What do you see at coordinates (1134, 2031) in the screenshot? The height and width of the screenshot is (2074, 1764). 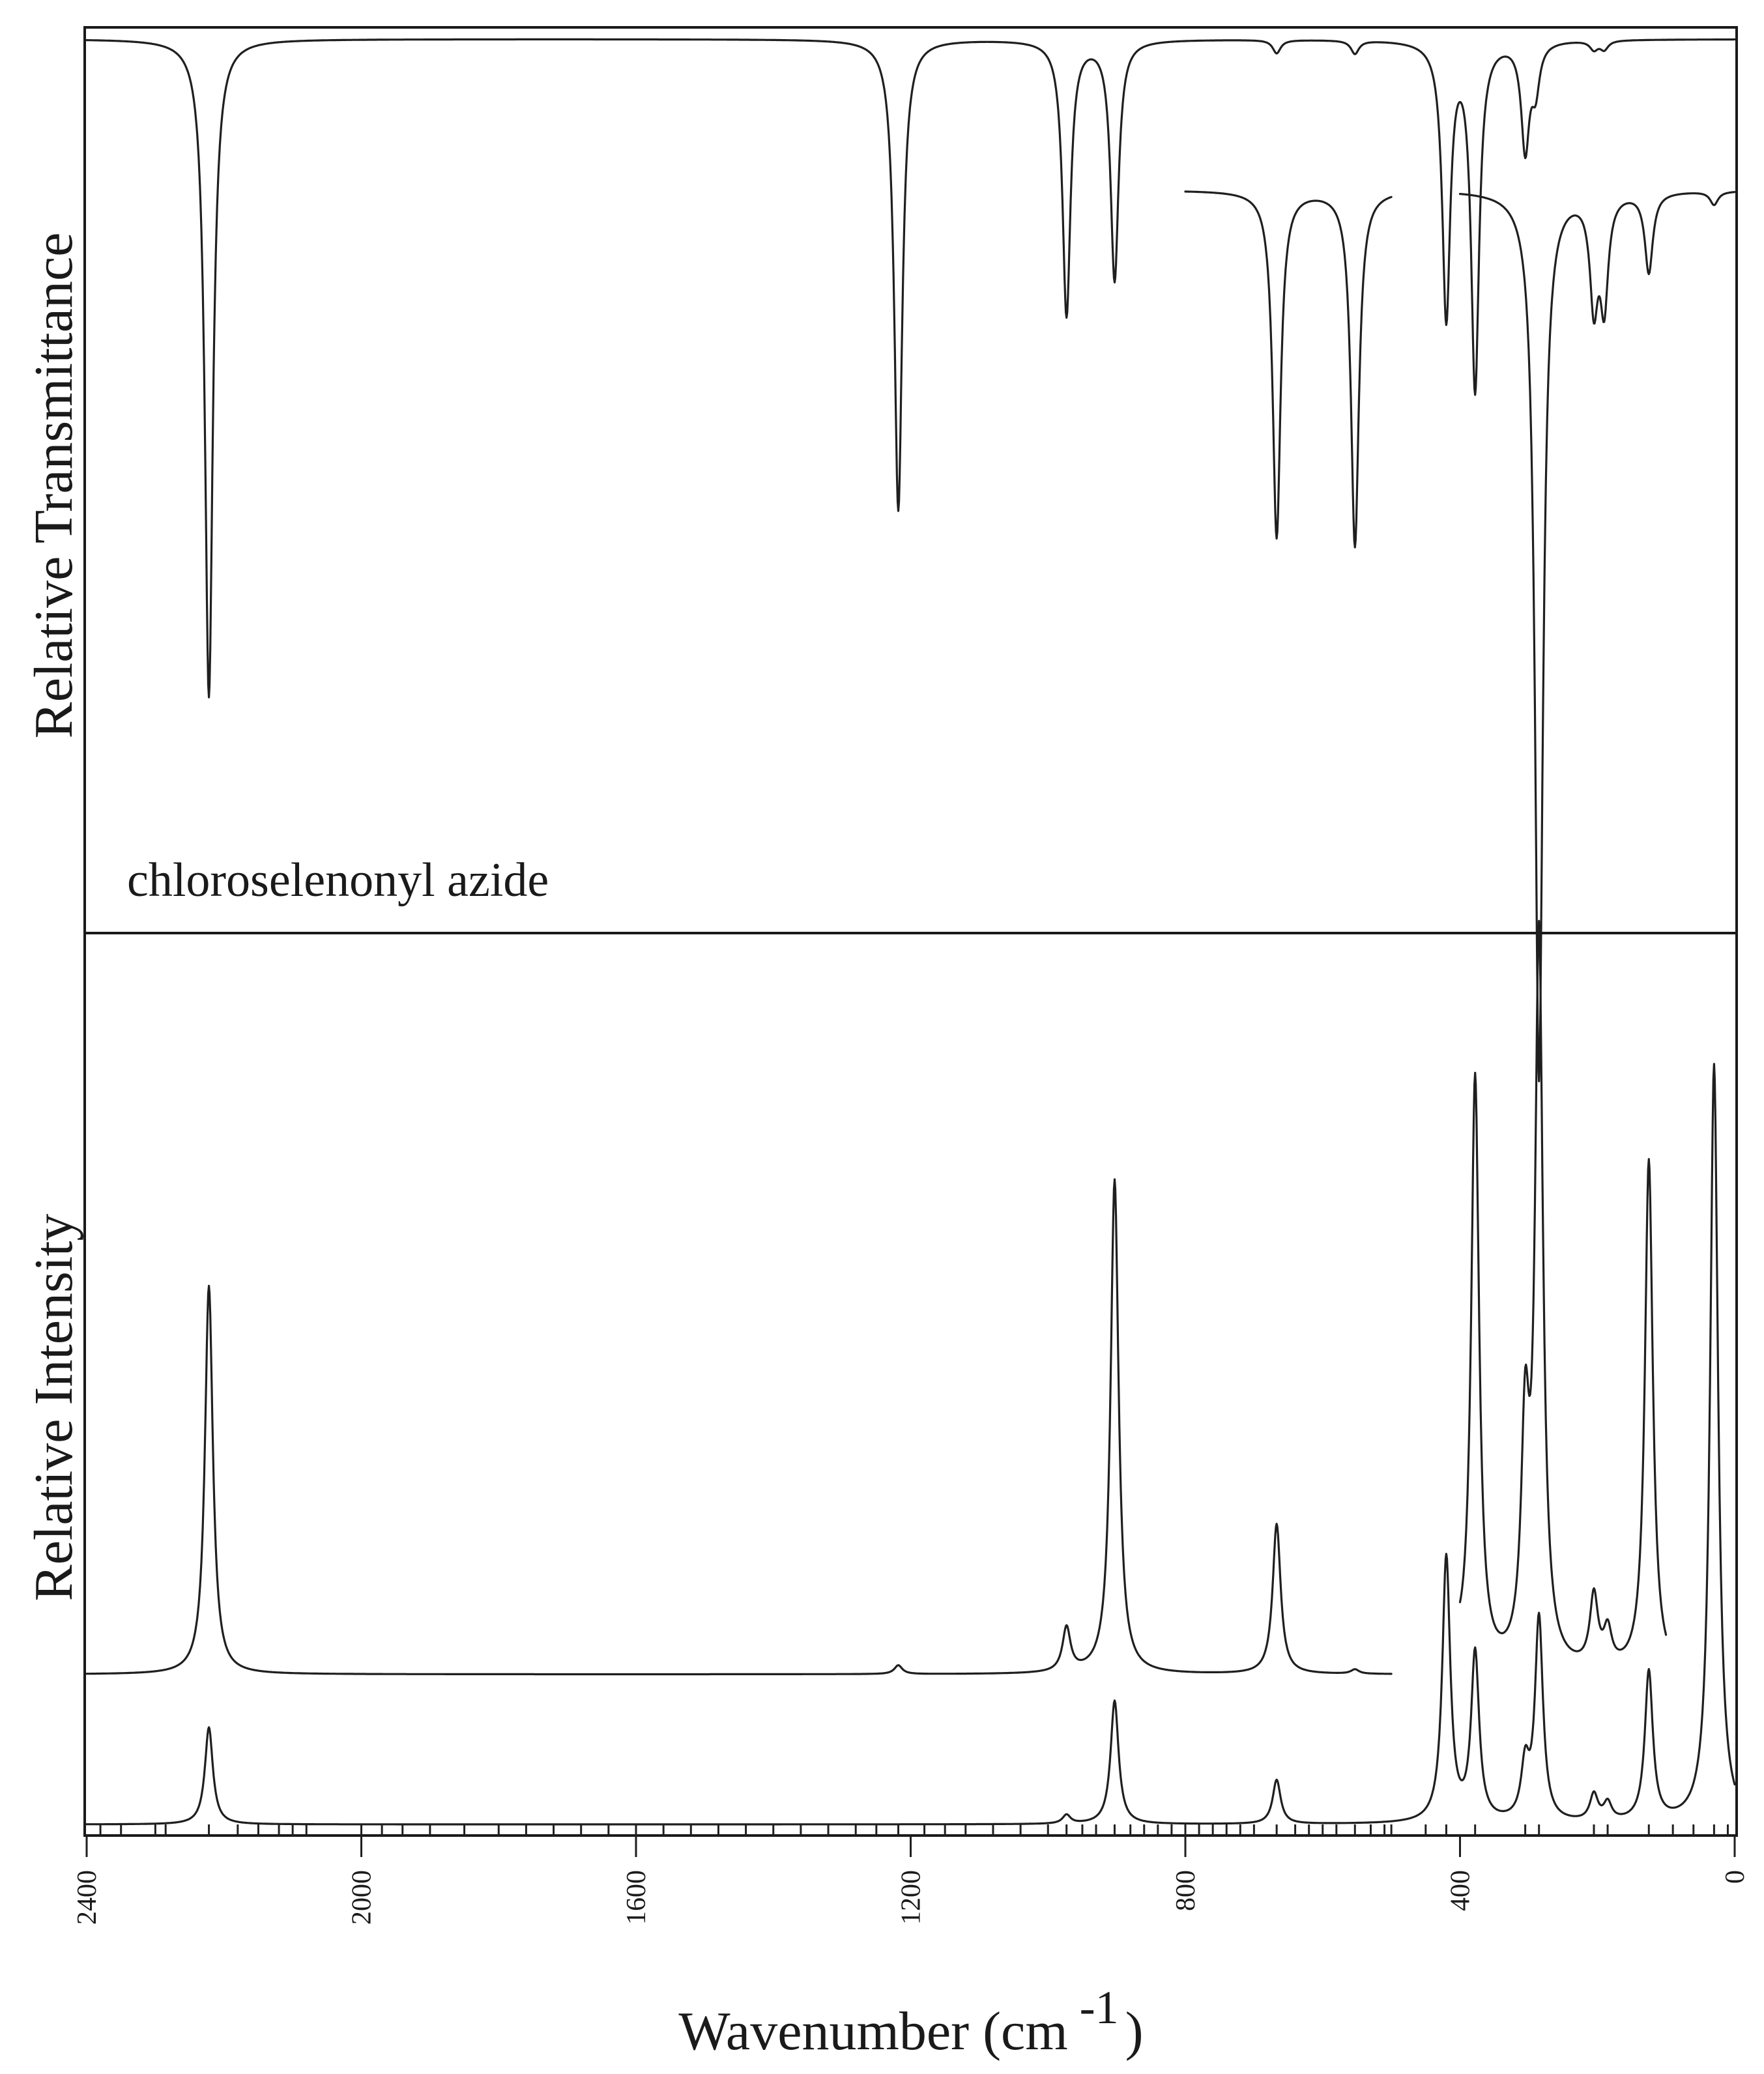 I see `x-axis-label-close: )` at bounding box center [1134, 2031].